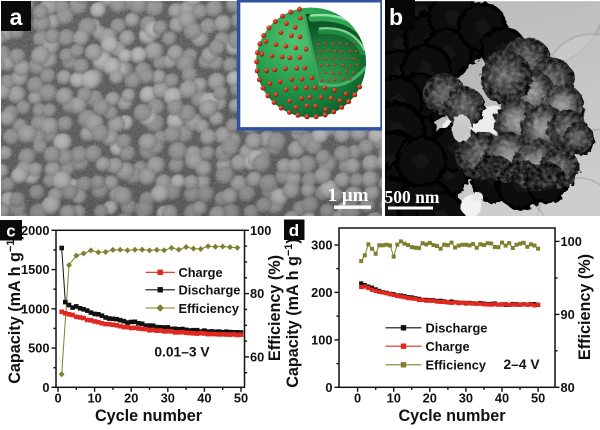 Image resolution: width=600 pixels, height=430 pixels. What do you see at coordinates (35, 308) in the screenshot?
I see `svg-text: 1000` at bounding box center [35, 308].